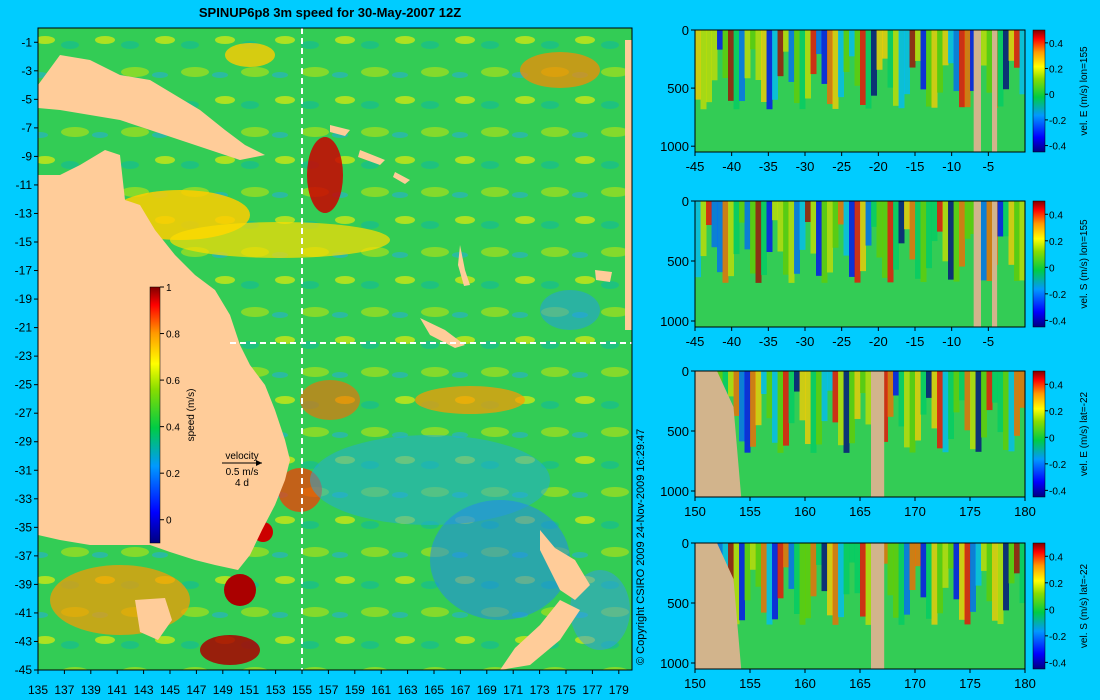 Image resolution: width=1100 pixels, height=700 pixels. Describe the element at coordinates (381, 690) in the screenshot. I see `map-x-tick-label: 161` at that location.